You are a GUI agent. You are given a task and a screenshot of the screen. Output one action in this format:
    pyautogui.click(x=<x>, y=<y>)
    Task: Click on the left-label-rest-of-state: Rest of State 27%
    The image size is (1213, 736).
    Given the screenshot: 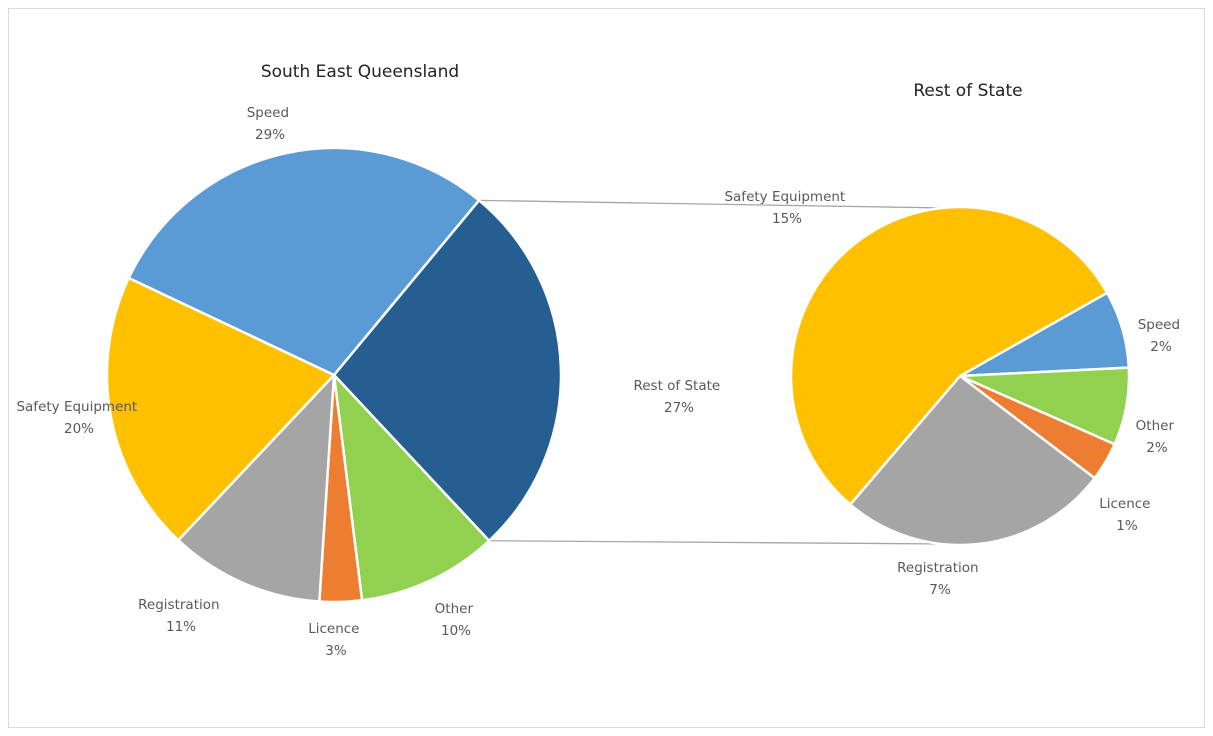 What is the action you would take?
    pyautogui.click(x=678, y=397)
    